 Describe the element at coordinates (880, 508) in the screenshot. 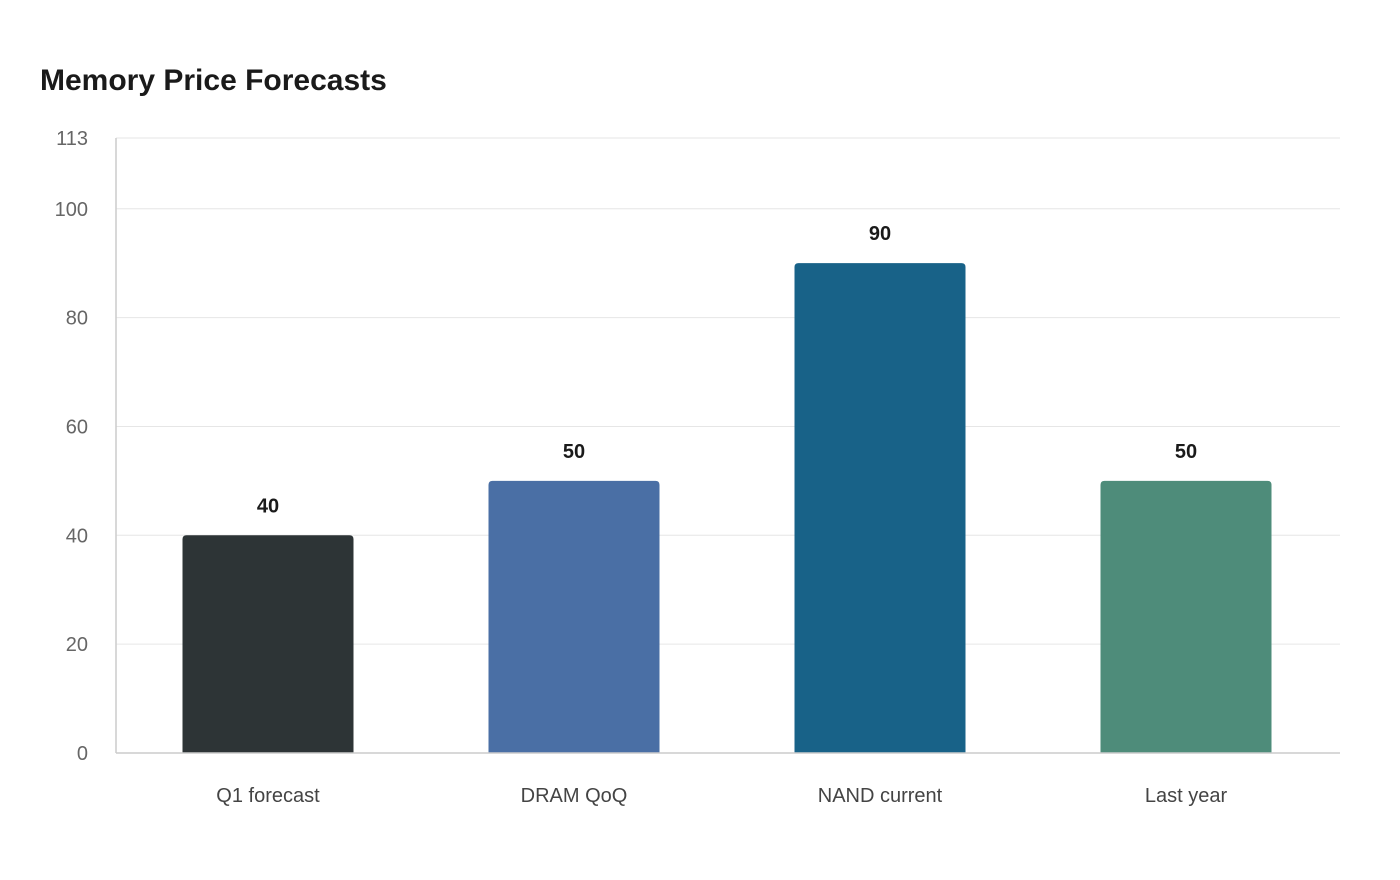

I see `bar-nand-current` at that location.